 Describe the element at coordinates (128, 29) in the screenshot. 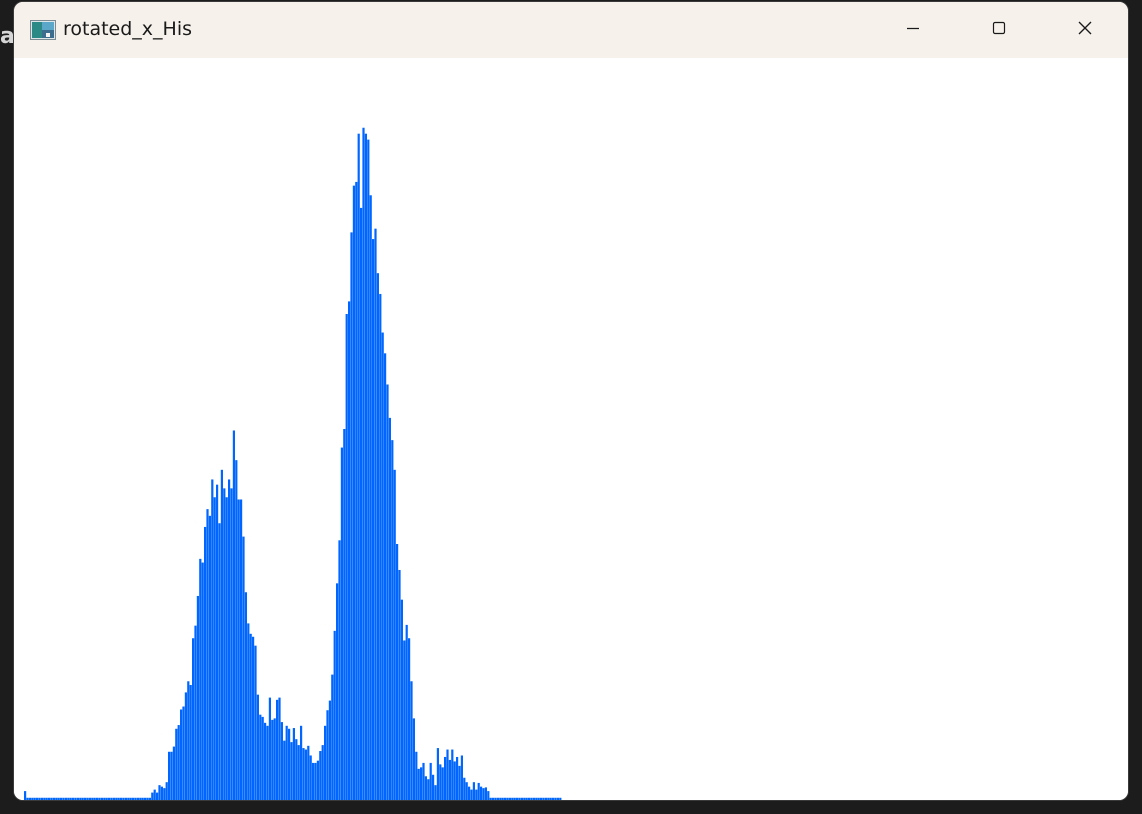

I see `window-title: rotated_x_His` at that location.